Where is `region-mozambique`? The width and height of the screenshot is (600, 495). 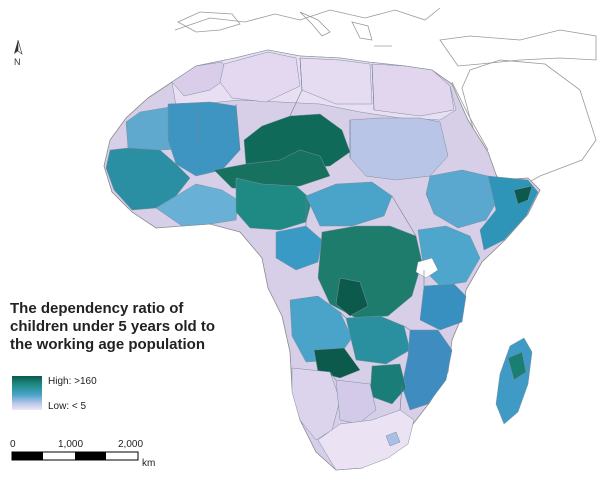 region-mozambique is located at coordinates (427, 370).